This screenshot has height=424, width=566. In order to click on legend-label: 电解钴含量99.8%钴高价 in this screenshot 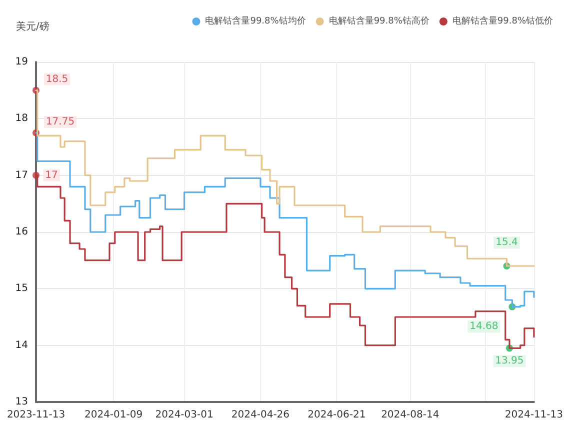, I will do `click(379, 21)`.